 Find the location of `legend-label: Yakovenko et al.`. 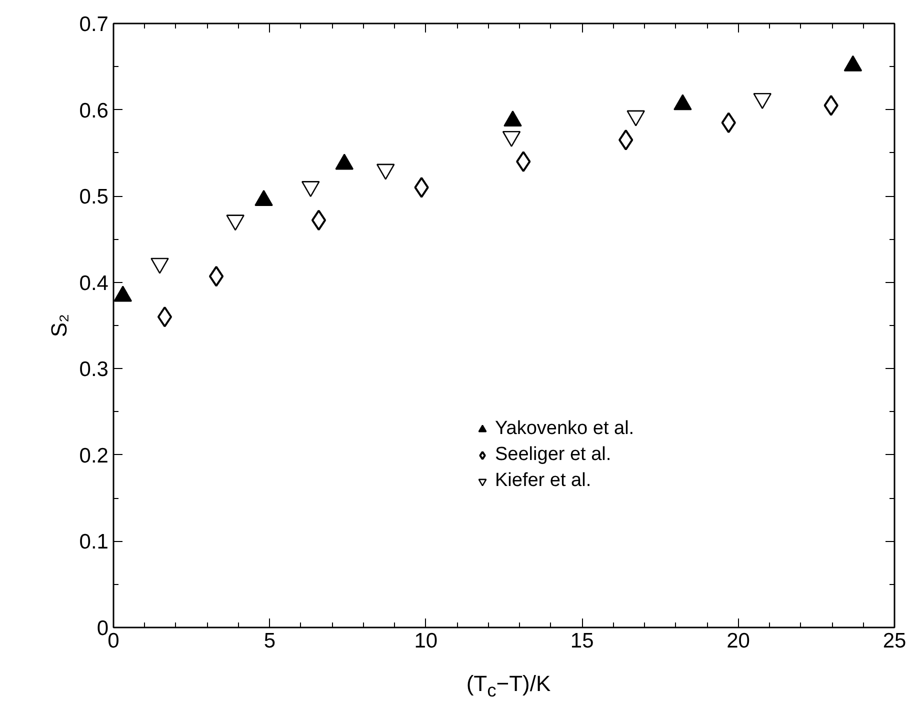

legend-label: Yakovenko et al. is located at coordinates (564, 429).